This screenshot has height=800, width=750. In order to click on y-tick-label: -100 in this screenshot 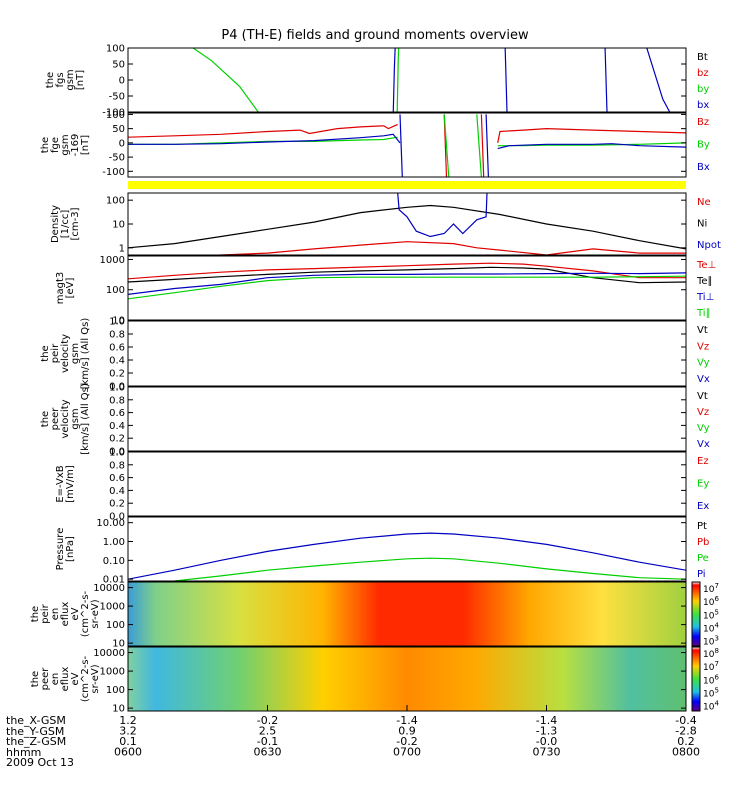, I will do `click(113, 113)`.